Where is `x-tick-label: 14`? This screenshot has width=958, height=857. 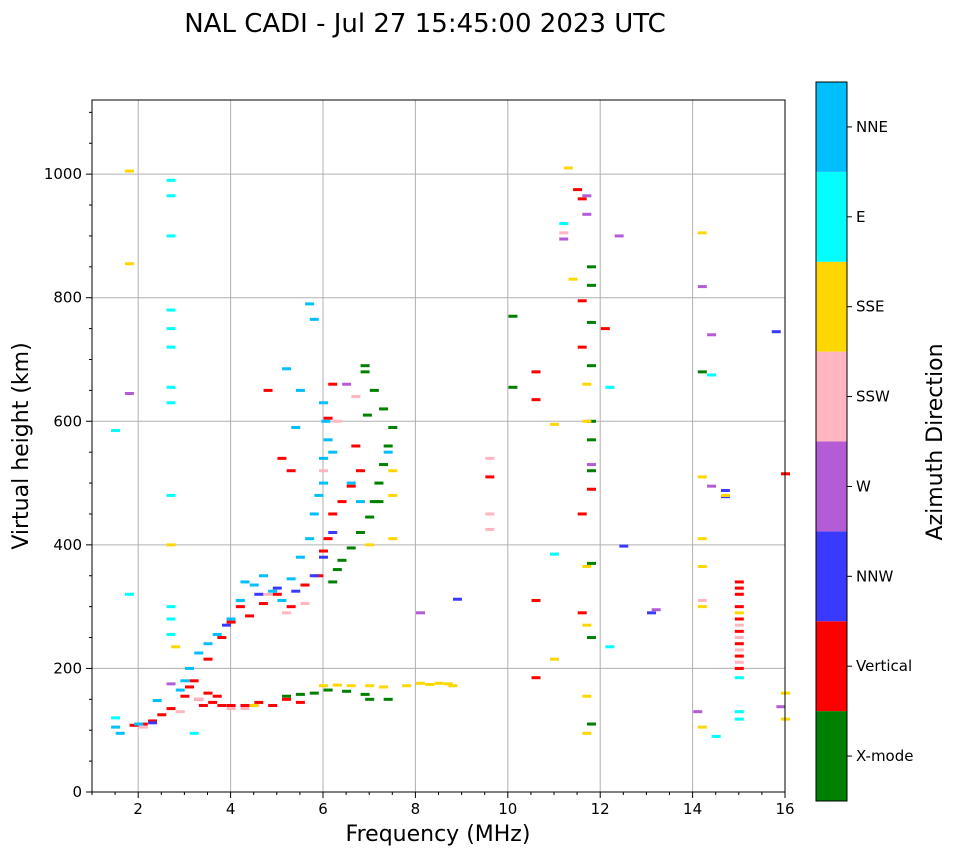
x-tick-label: 14 is located at coordinates (692, 809).